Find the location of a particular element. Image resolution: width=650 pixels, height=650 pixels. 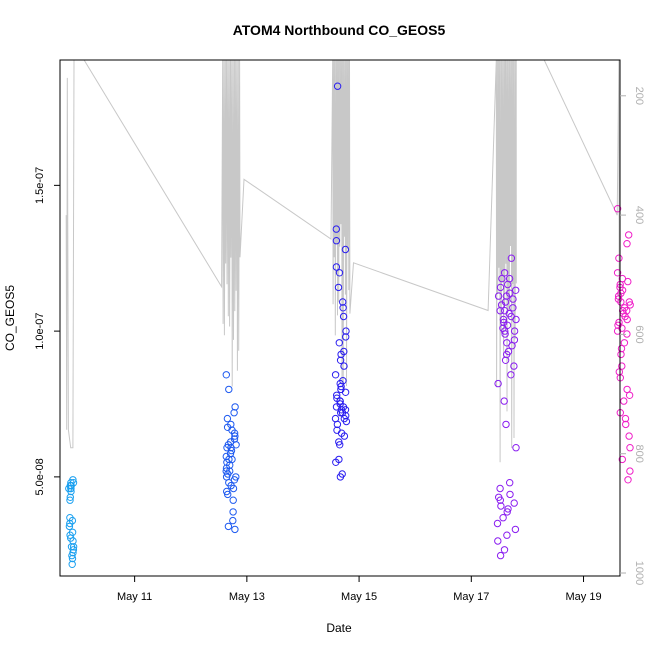

y-tick-label: 1.5e-07 is located at coordinates (40, 185).